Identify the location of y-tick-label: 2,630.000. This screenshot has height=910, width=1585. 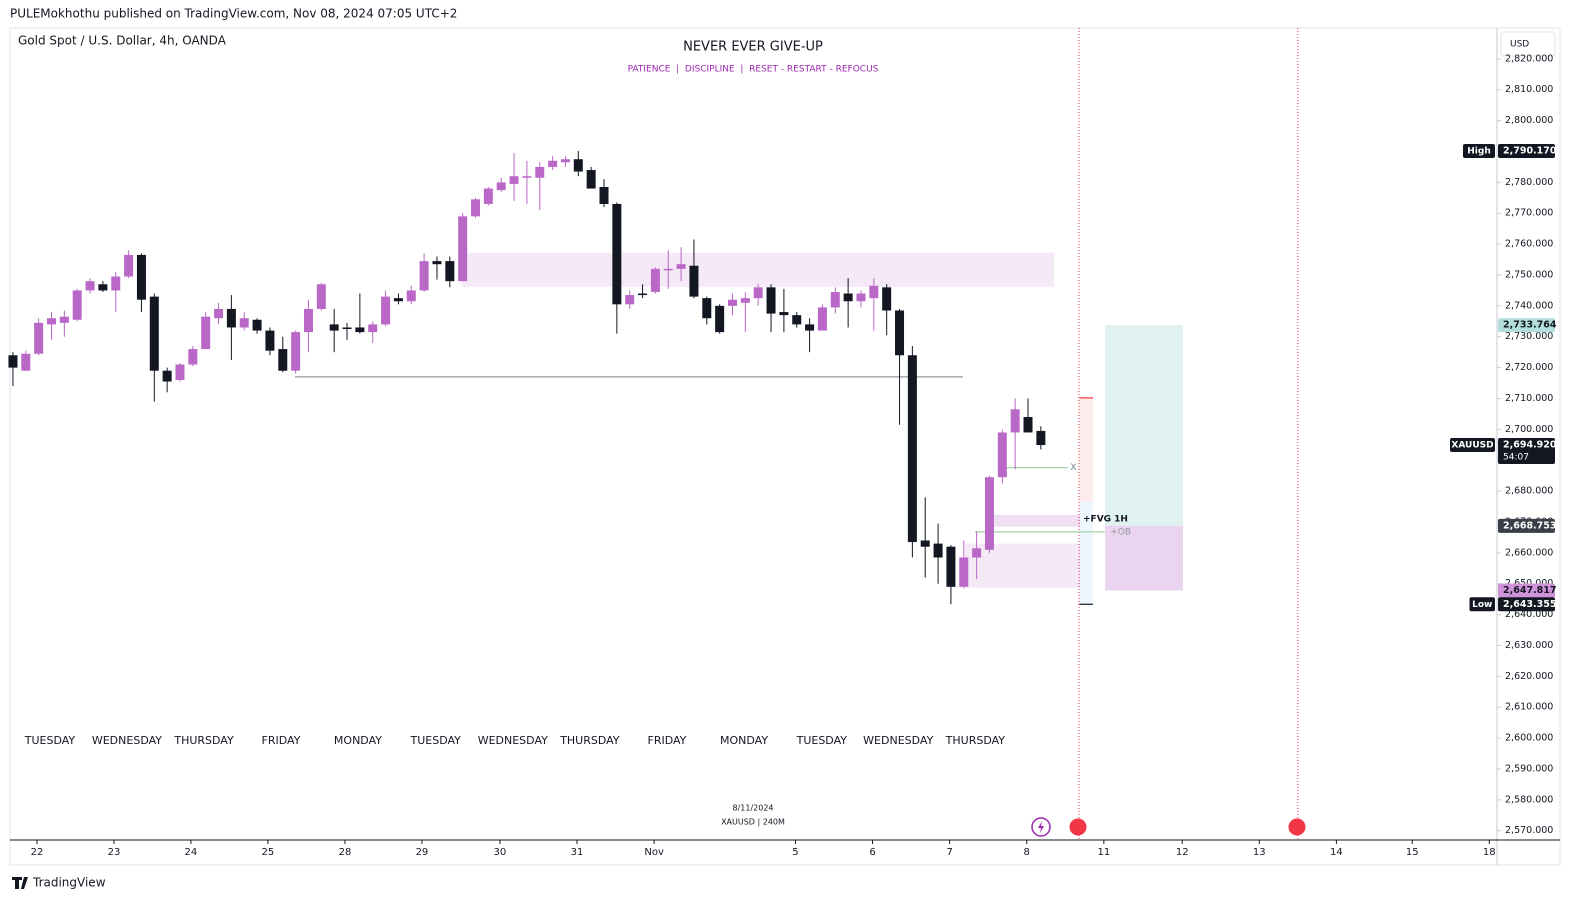
(1529, 645).